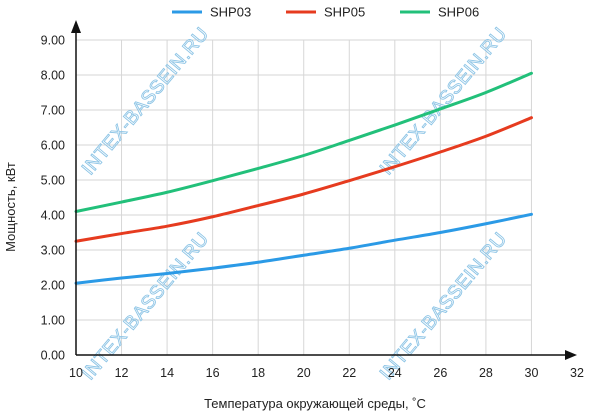 The height and width of the screenshot is (411, 600). What do you see at coordinates (571, 355) in the screenshot?
I see `x-axis-arrow` at bounding box center [571, 355].